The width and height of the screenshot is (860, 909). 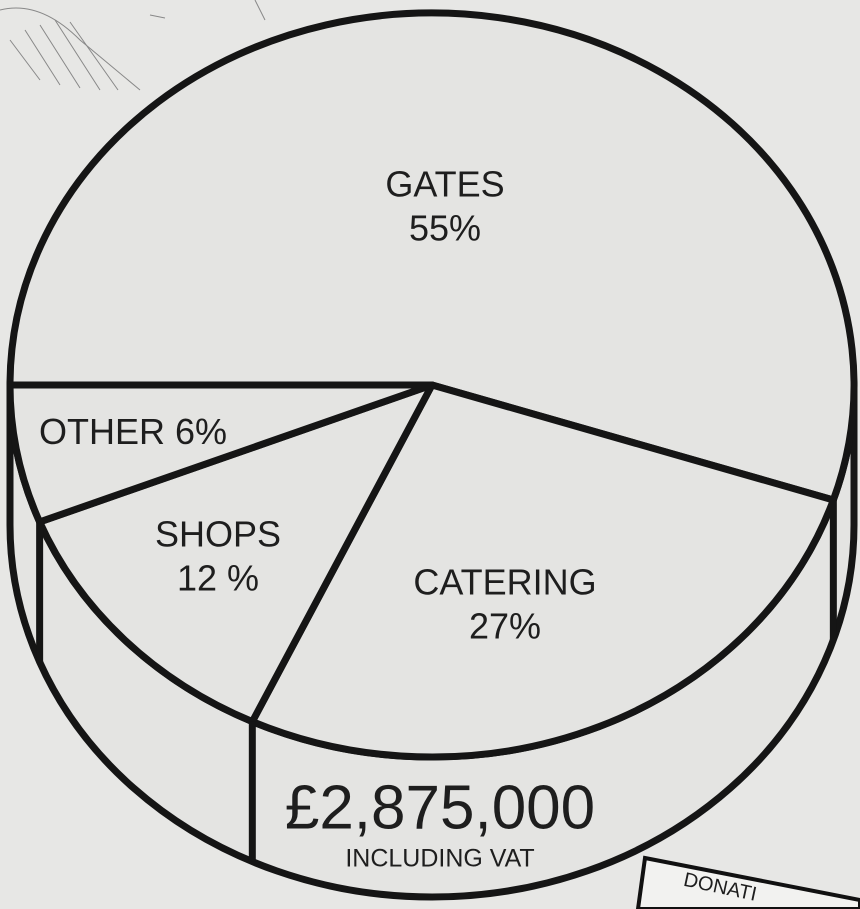 What do you see at coordinates (439, 859) in the screenshot?
I see `total-note: INCLUDING VAT` at bounding box center [439, 859].